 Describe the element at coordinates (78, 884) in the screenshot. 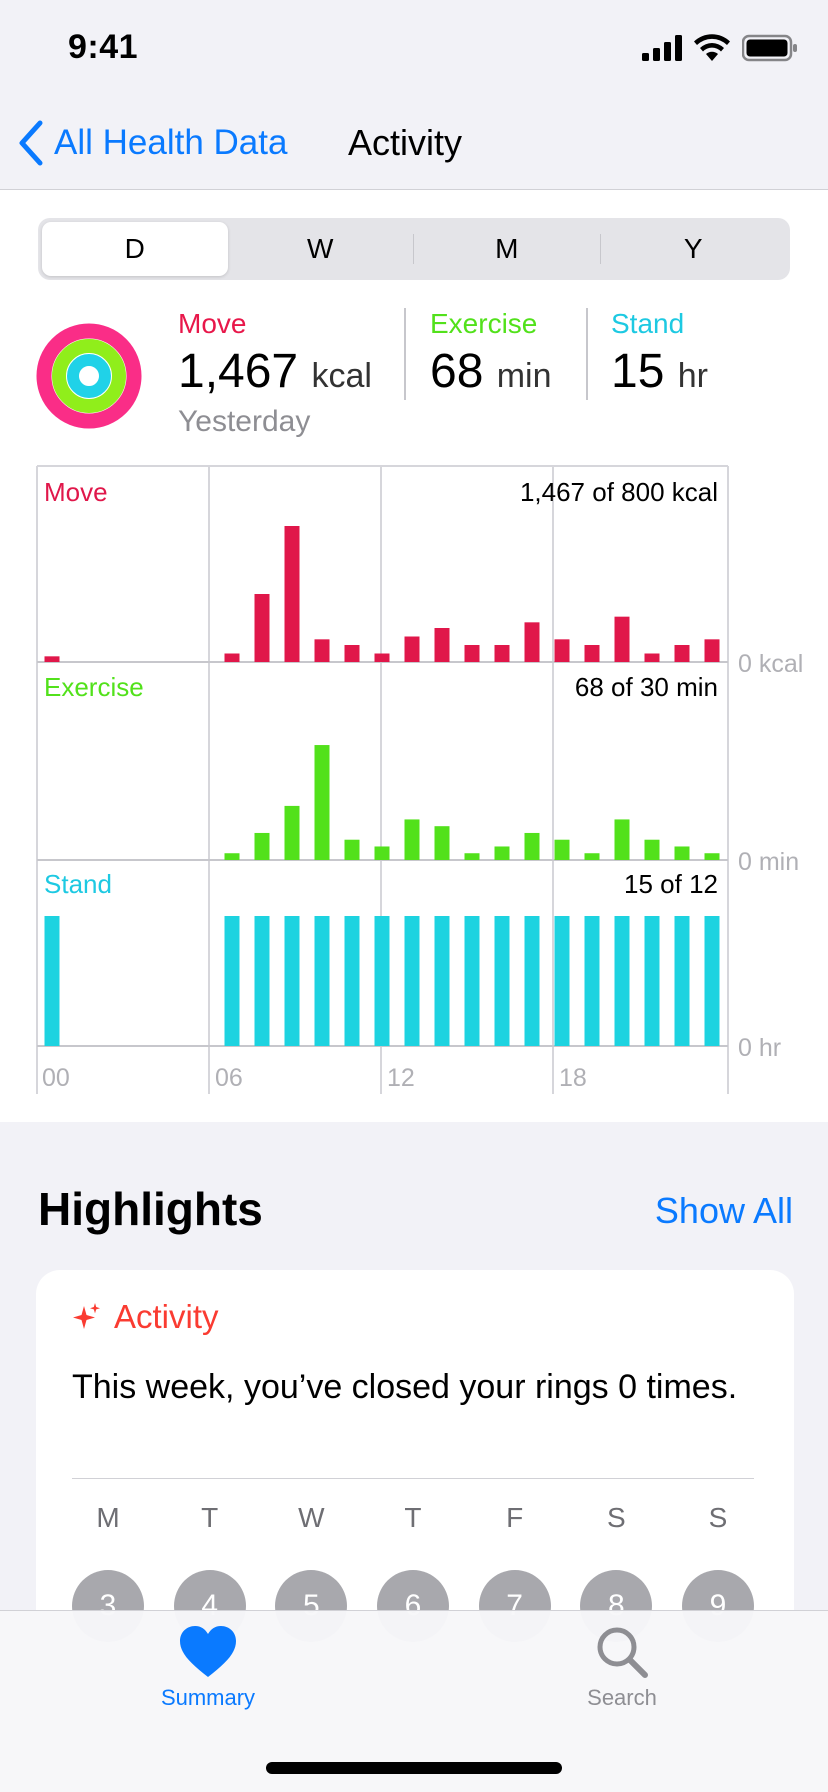

I see `stand-chart-label: Stand` at that location.